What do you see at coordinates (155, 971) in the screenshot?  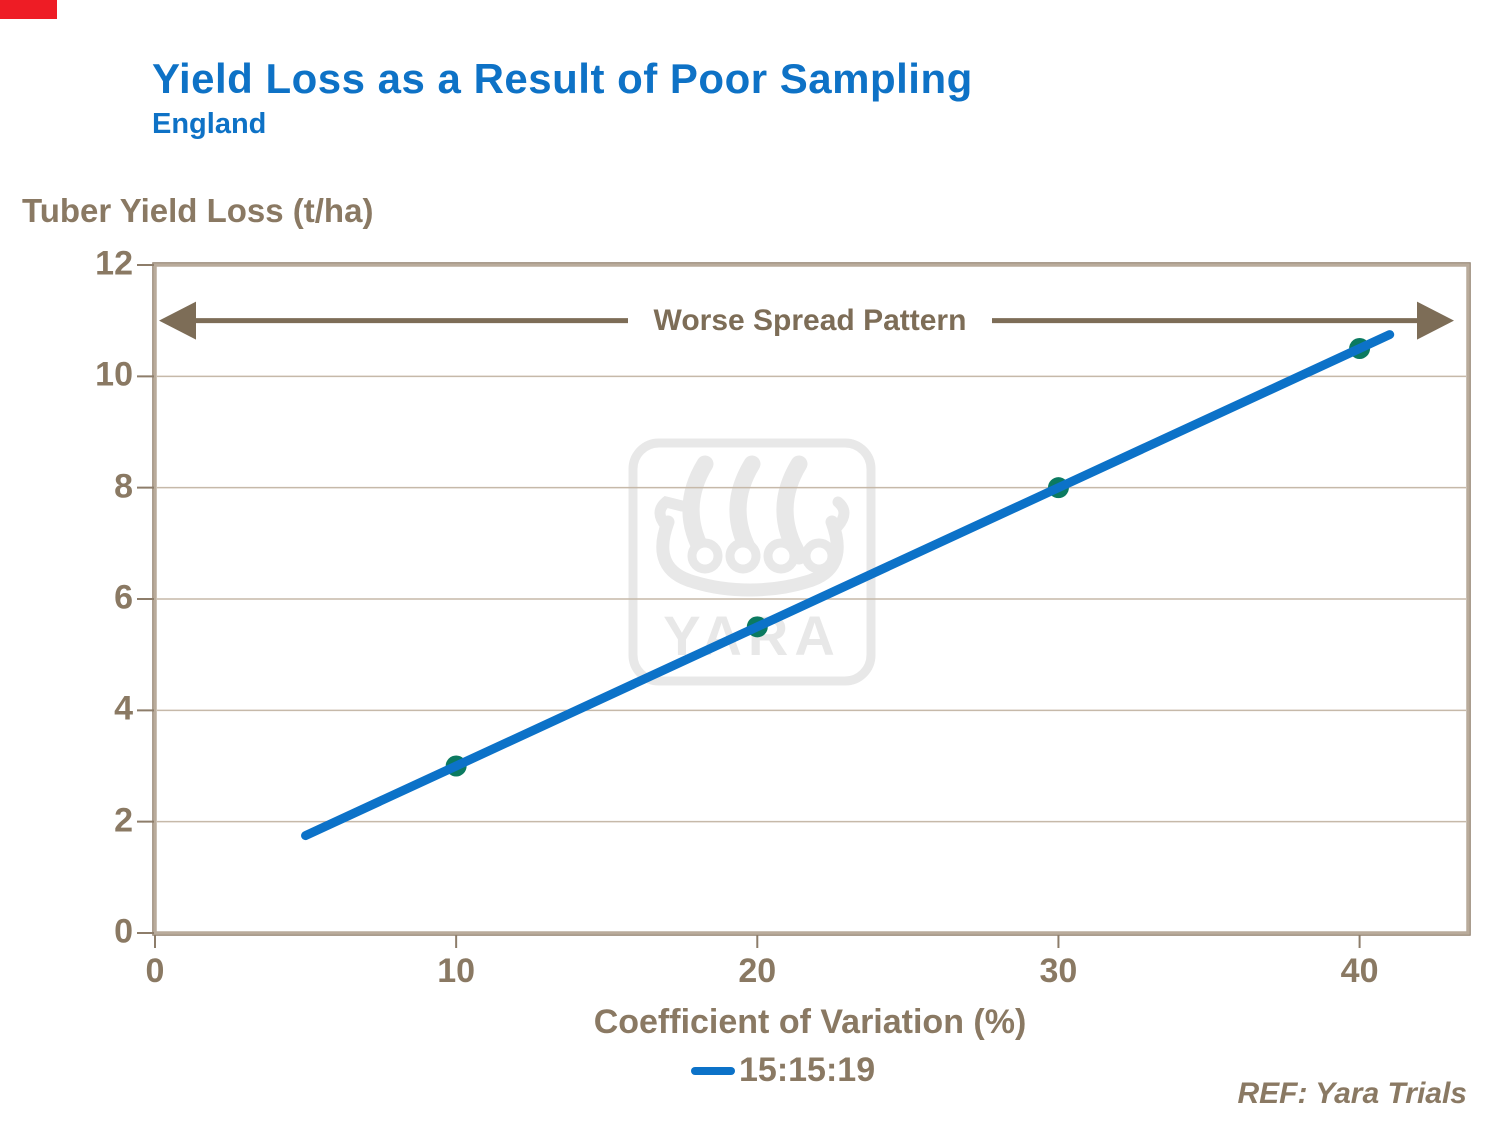 I see `x-tick-label: 0` at bounding box center [155, 971].